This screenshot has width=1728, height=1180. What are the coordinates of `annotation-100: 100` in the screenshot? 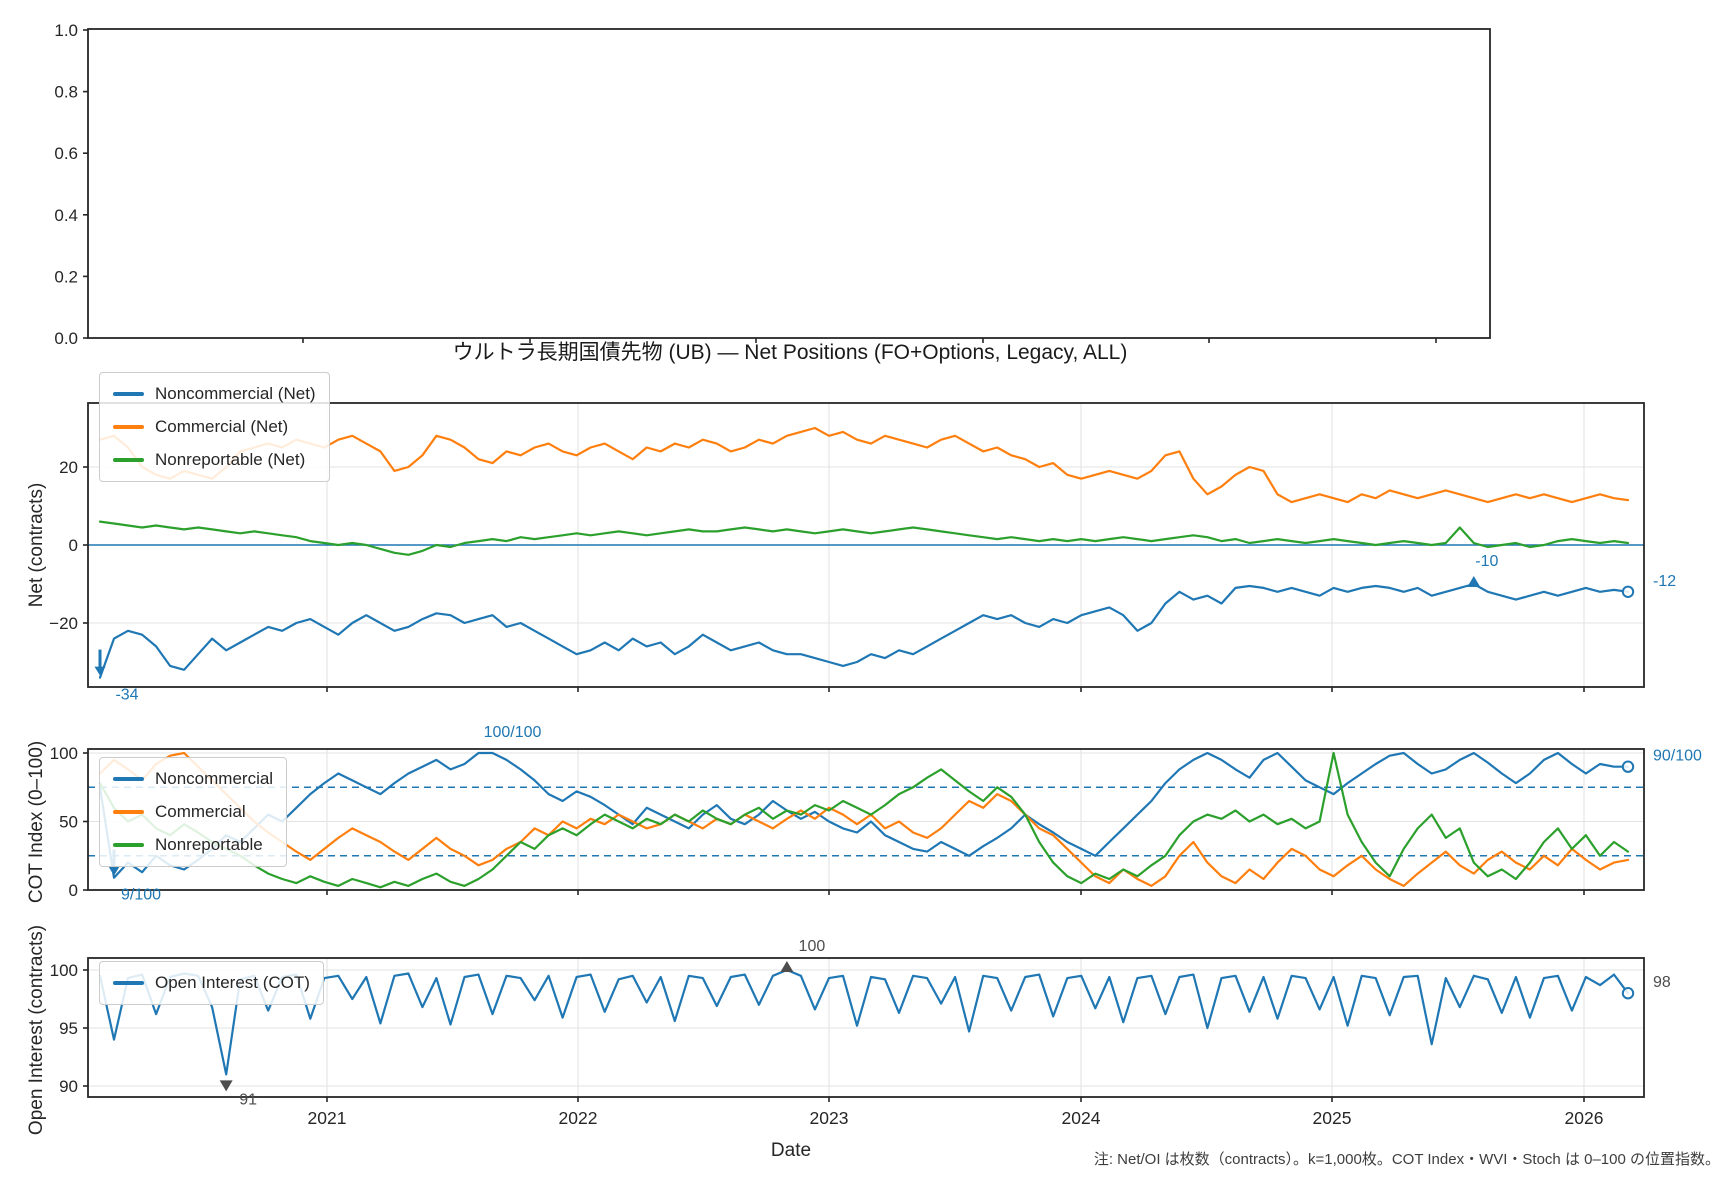 It's located at (802, 955).